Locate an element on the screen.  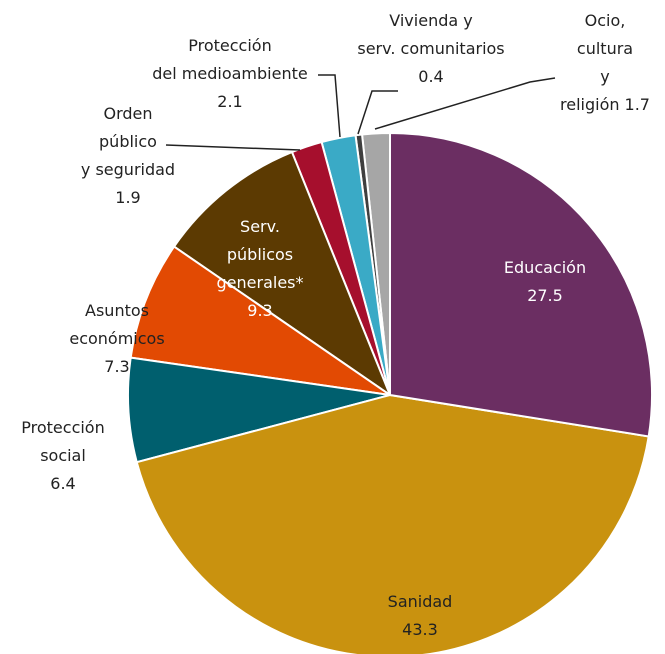
category-name: Ocio, cultura y religión is located at coordinates (597, 62).